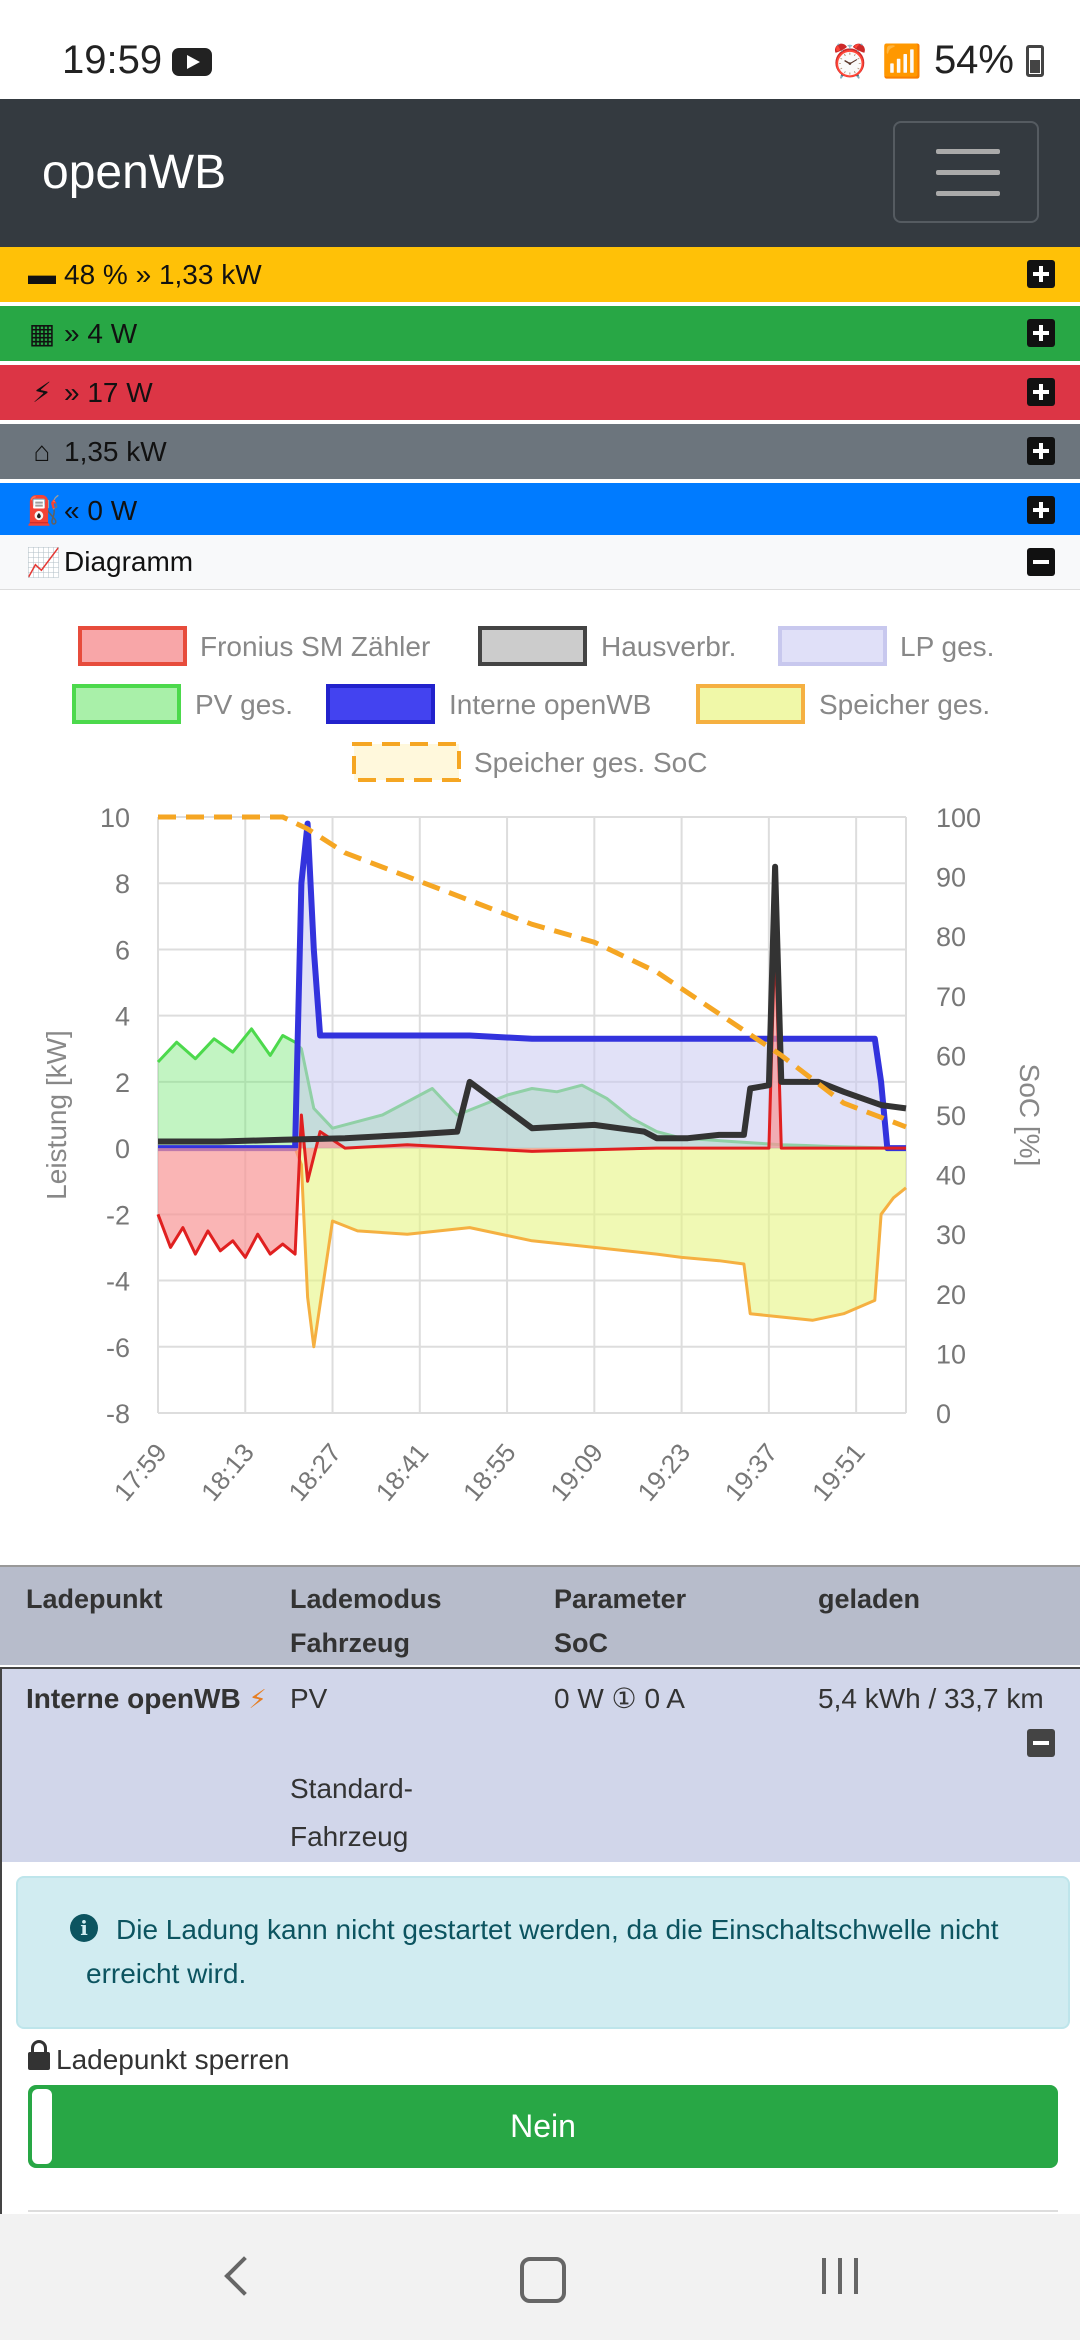  I want to click on y2-tick-label: 70, so click(951, 997).